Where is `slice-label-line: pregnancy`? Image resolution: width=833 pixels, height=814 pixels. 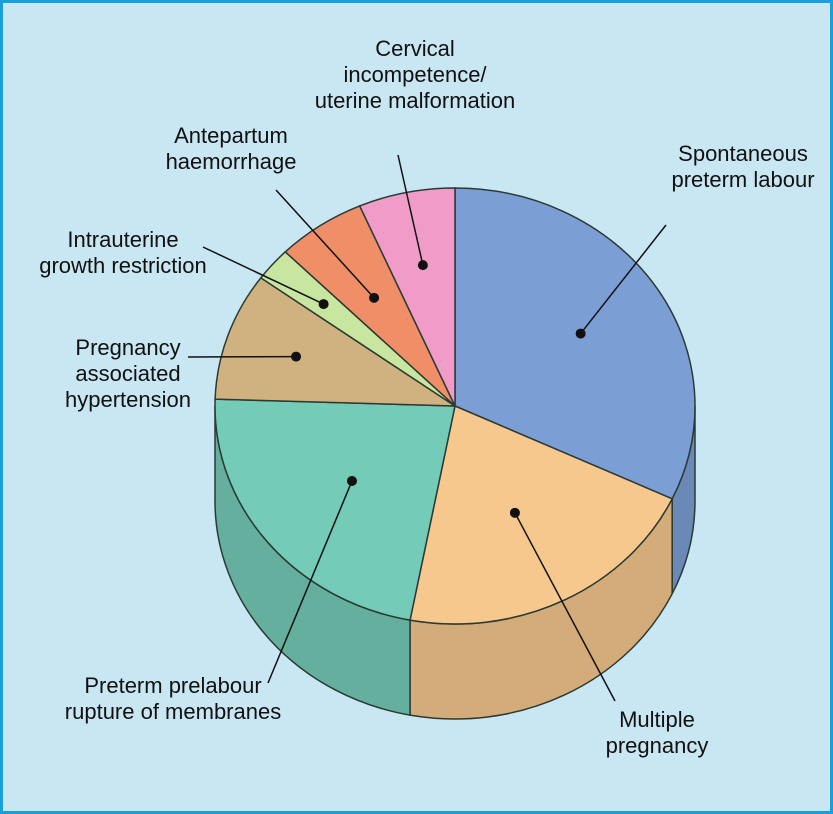
slice-label-line: pregnancy is located at coordinates (657, 745).